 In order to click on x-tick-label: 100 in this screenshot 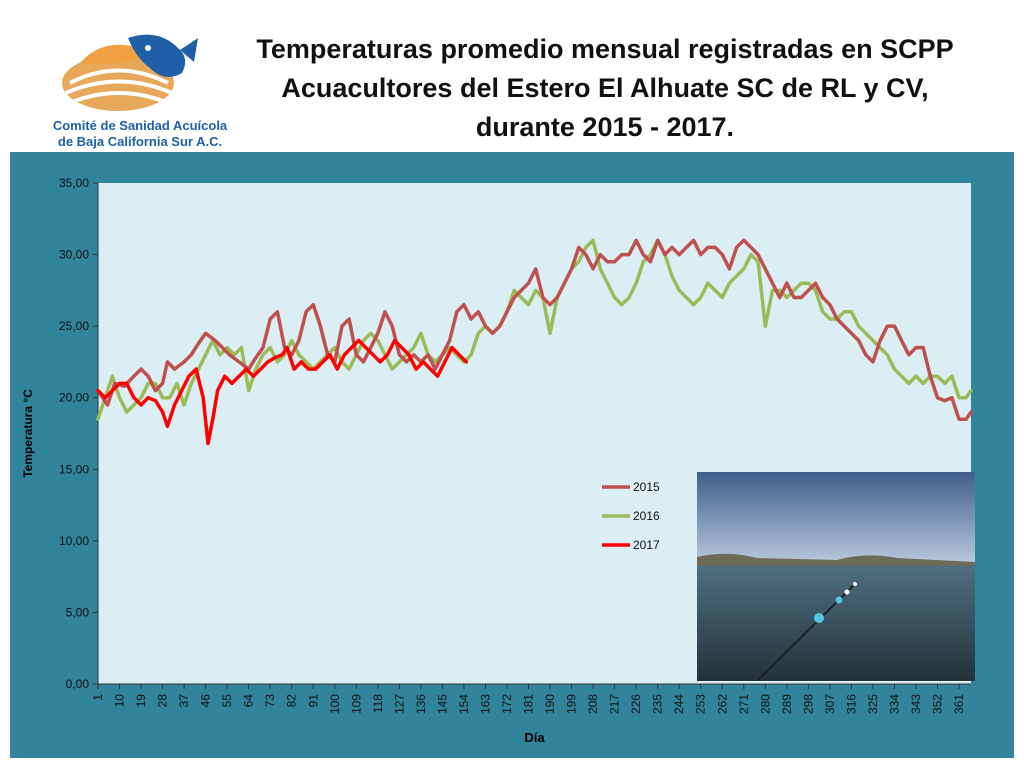, I will do `click(335, 704)`.